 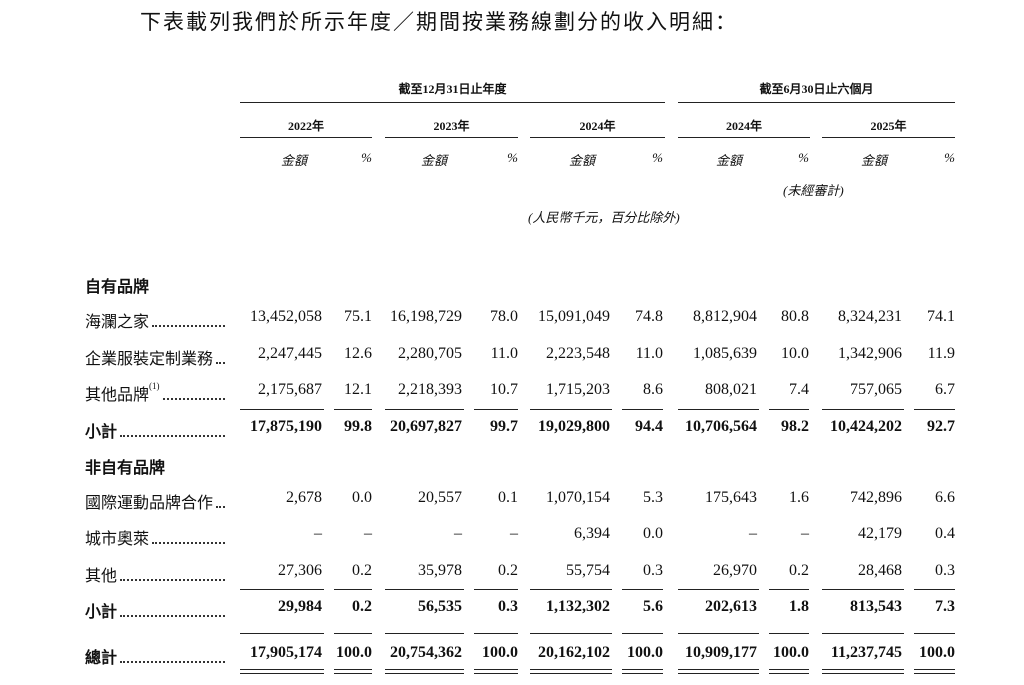 What do you see at coordinates (117, 539) in the screenshot?
I see `label-text: 城市奧萊` at bounding box center [117, 539].